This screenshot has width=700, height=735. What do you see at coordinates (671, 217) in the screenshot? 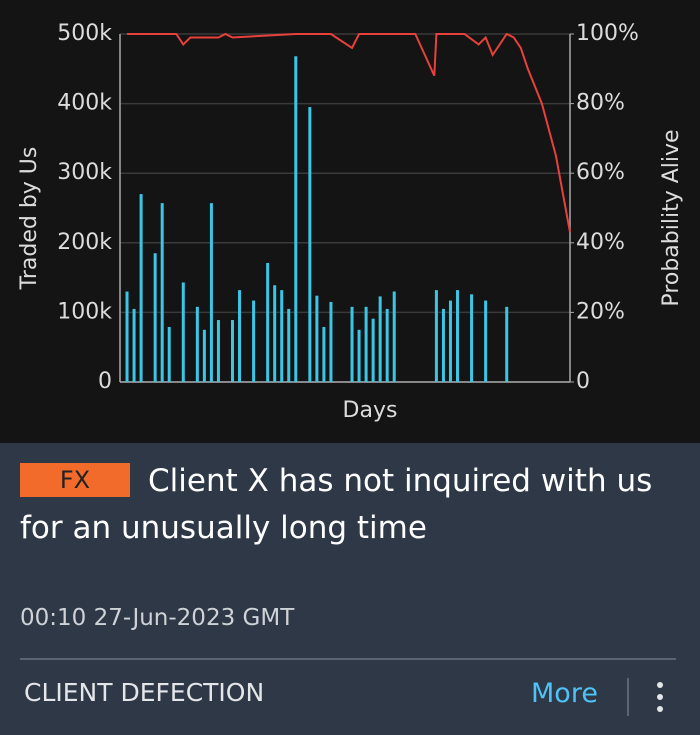
I see `y2-axis-label: Probability Alive` at bounding box center [671, 217].